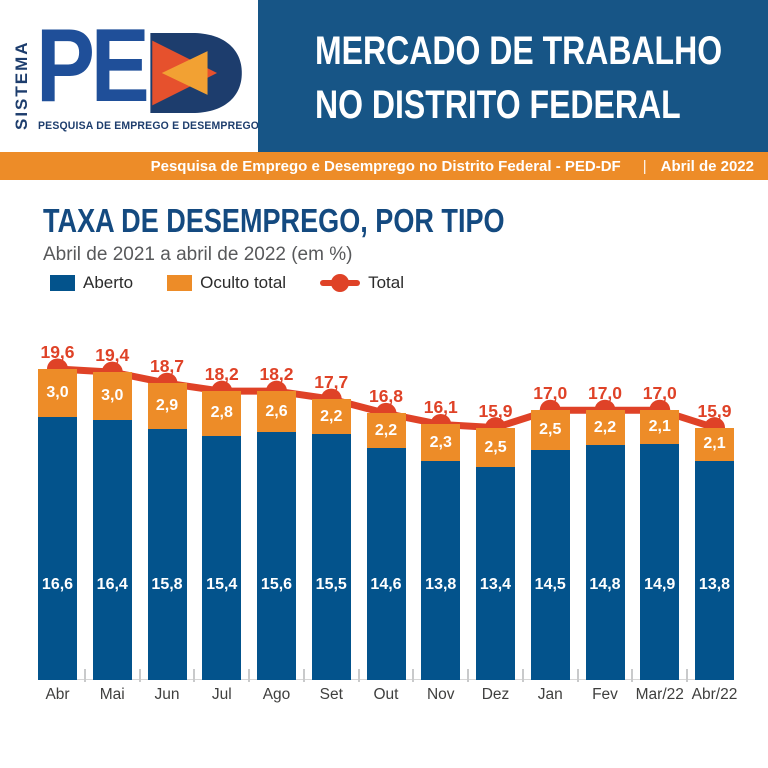  What do you see at coordinates (714, 570) in the screenshot?
I see `bar-aberto-Abr/22` at bounding box center [714, 570].